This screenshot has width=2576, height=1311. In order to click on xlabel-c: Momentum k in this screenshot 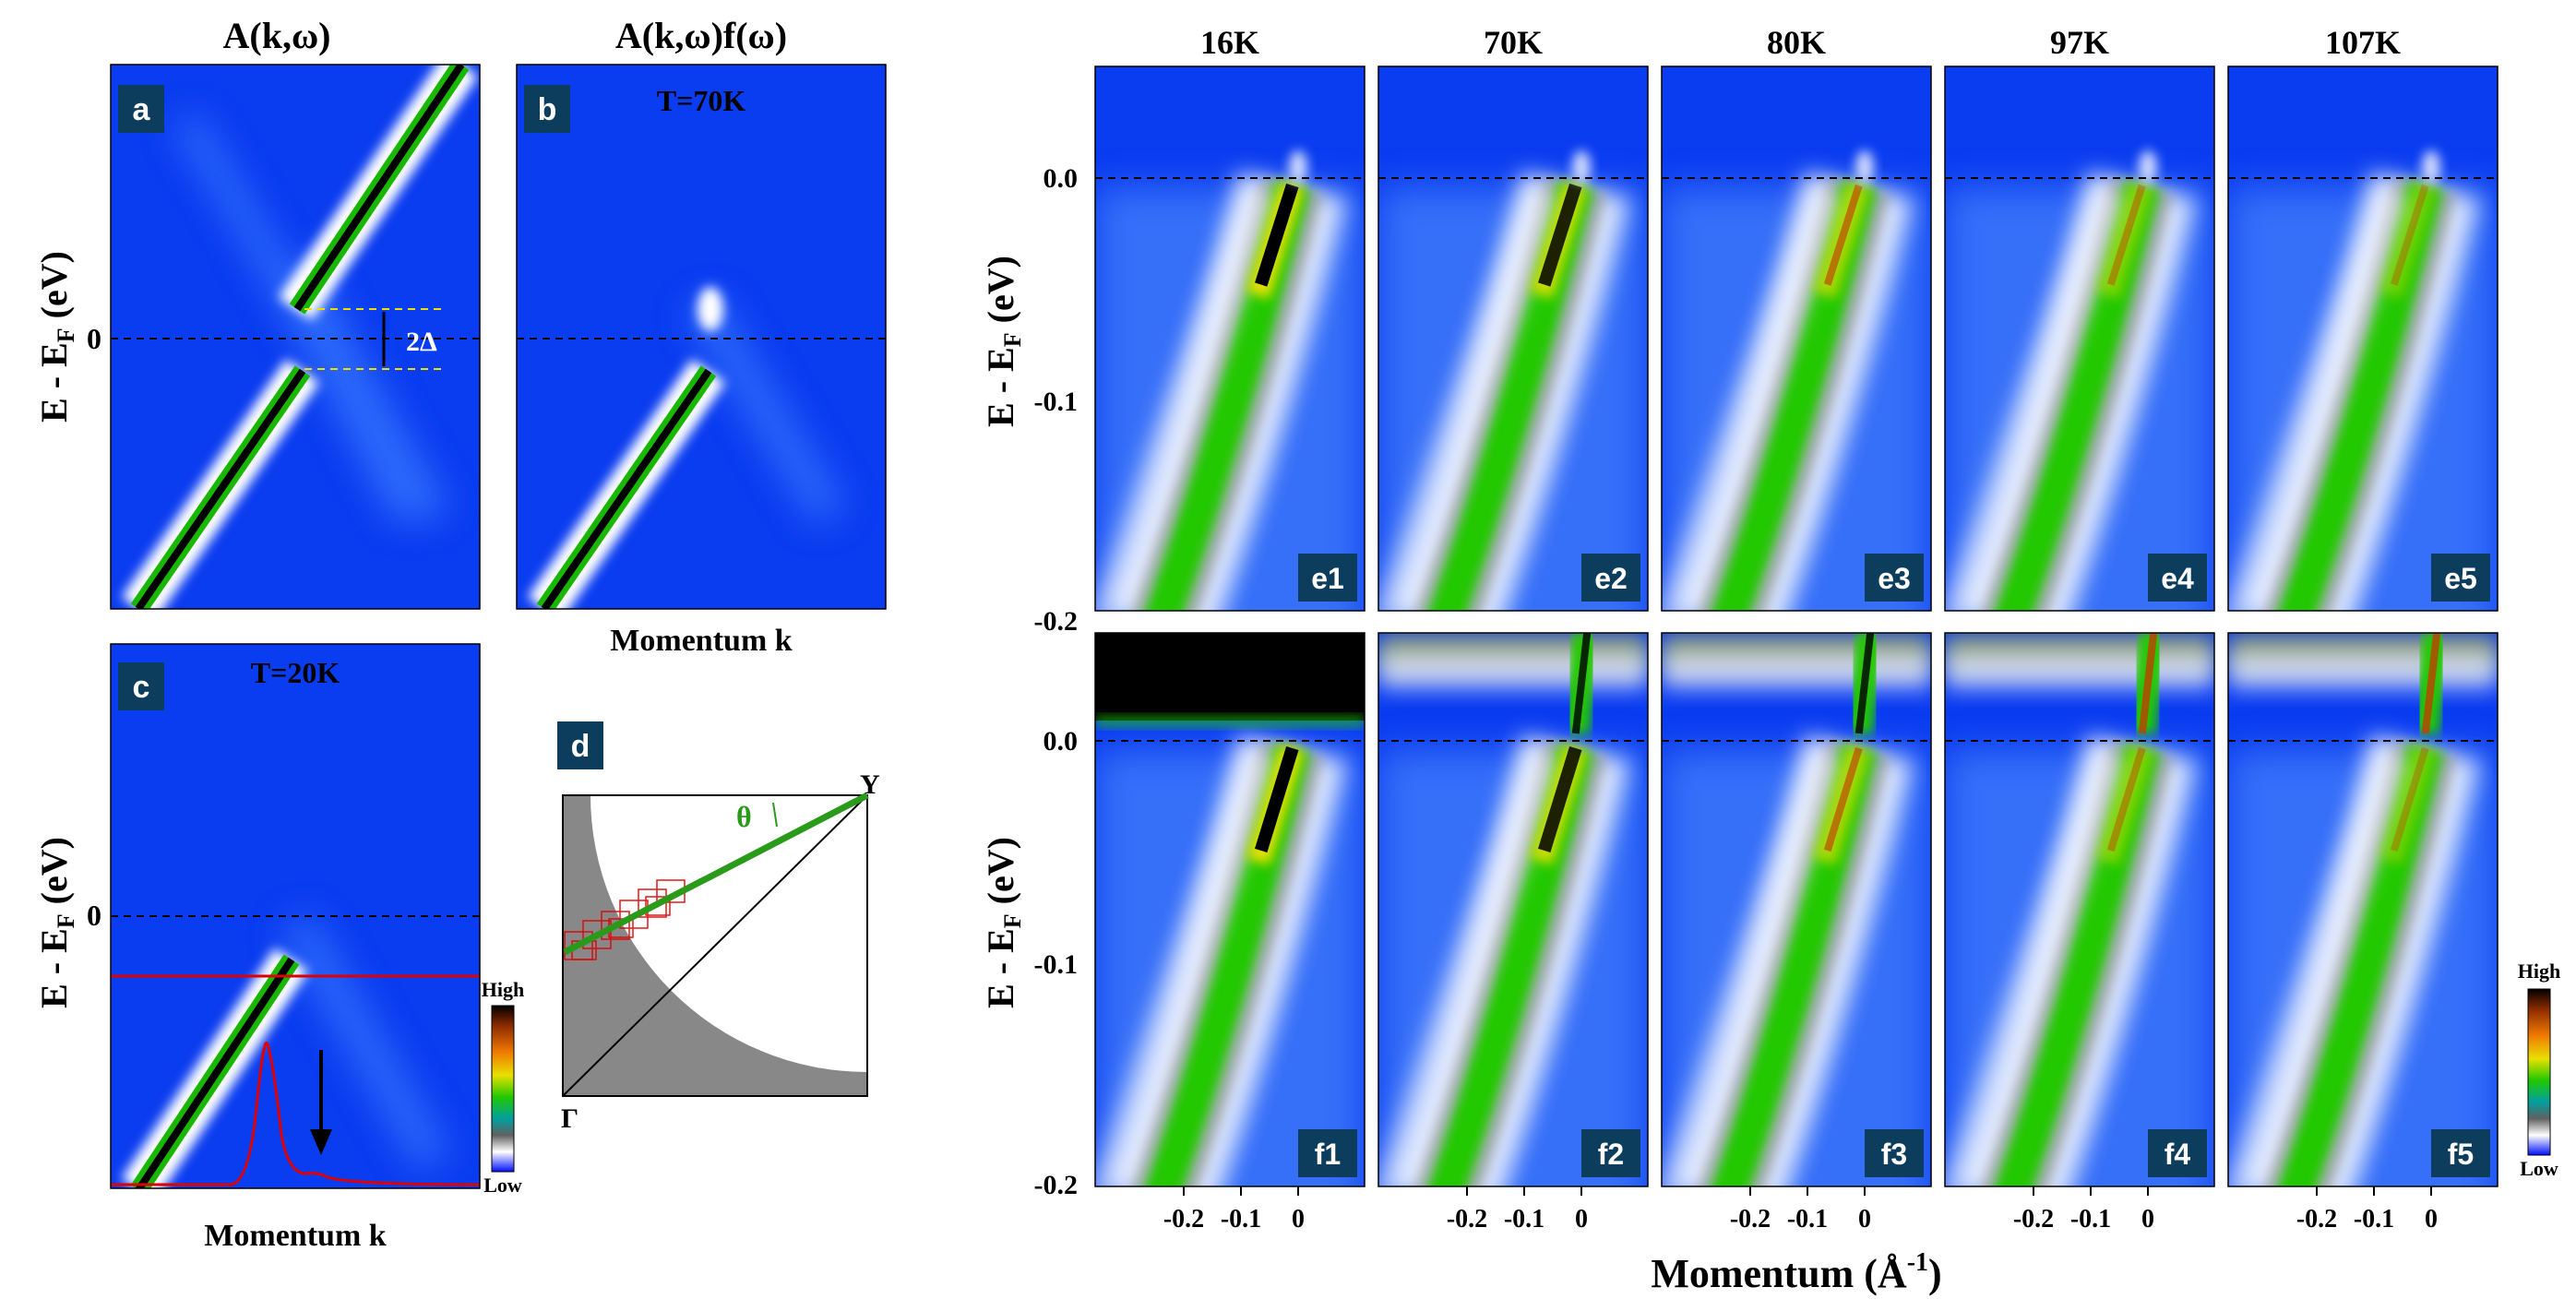, I will do `click(295, 1236)`.